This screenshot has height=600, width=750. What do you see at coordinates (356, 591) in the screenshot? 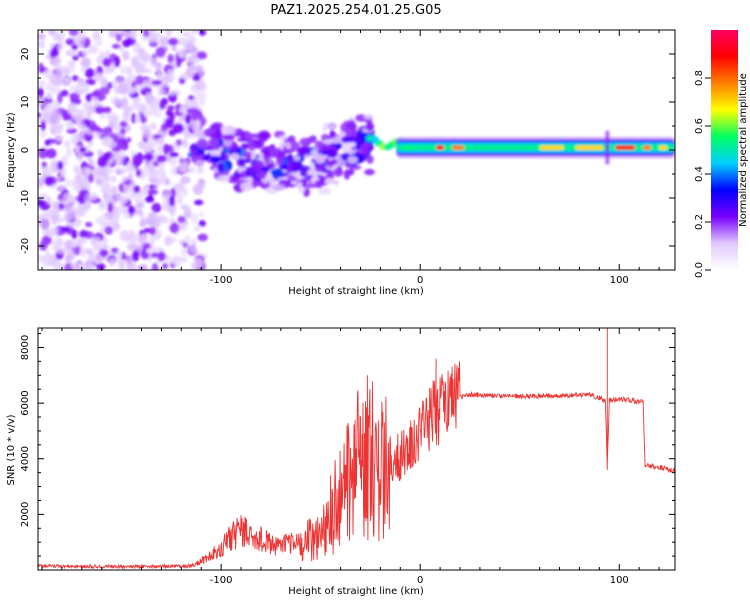
I see `snr-xlabel: Height of straight line (km)` at bounding box center [356, 591].